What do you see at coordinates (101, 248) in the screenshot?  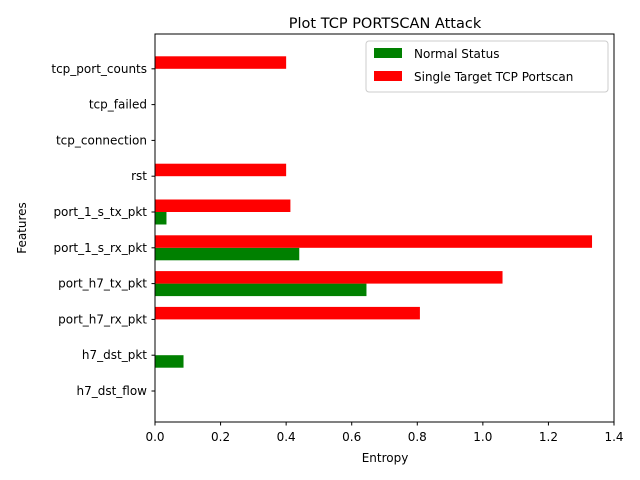 I see `y-tick-label-port-1-s-rx-pkt: port_1_s_rx_pkt` at bounding box center [101, 248].